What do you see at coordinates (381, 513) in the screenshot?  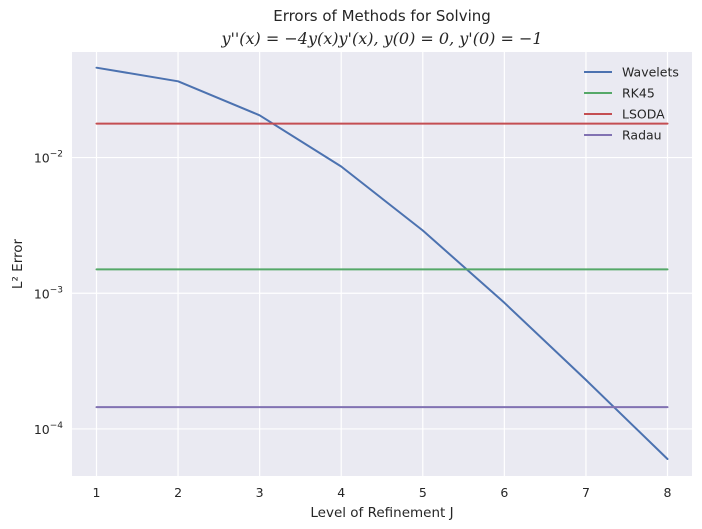 I see `x-axis-label: Level of Refinement J` at bounding box center [381, 513].